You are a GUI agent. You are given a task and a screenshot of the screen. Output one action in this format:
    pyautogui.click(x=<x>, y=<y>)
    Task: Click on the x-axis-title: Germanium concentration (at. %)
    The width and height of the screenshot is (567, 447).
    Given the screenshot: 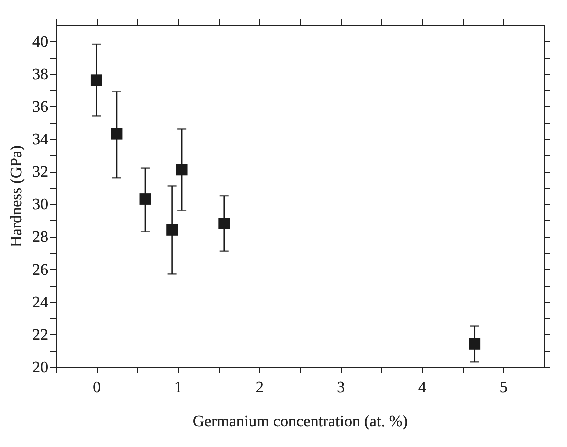 What is the action you would take?
    pyautogui.click(x=300, y=422)
    